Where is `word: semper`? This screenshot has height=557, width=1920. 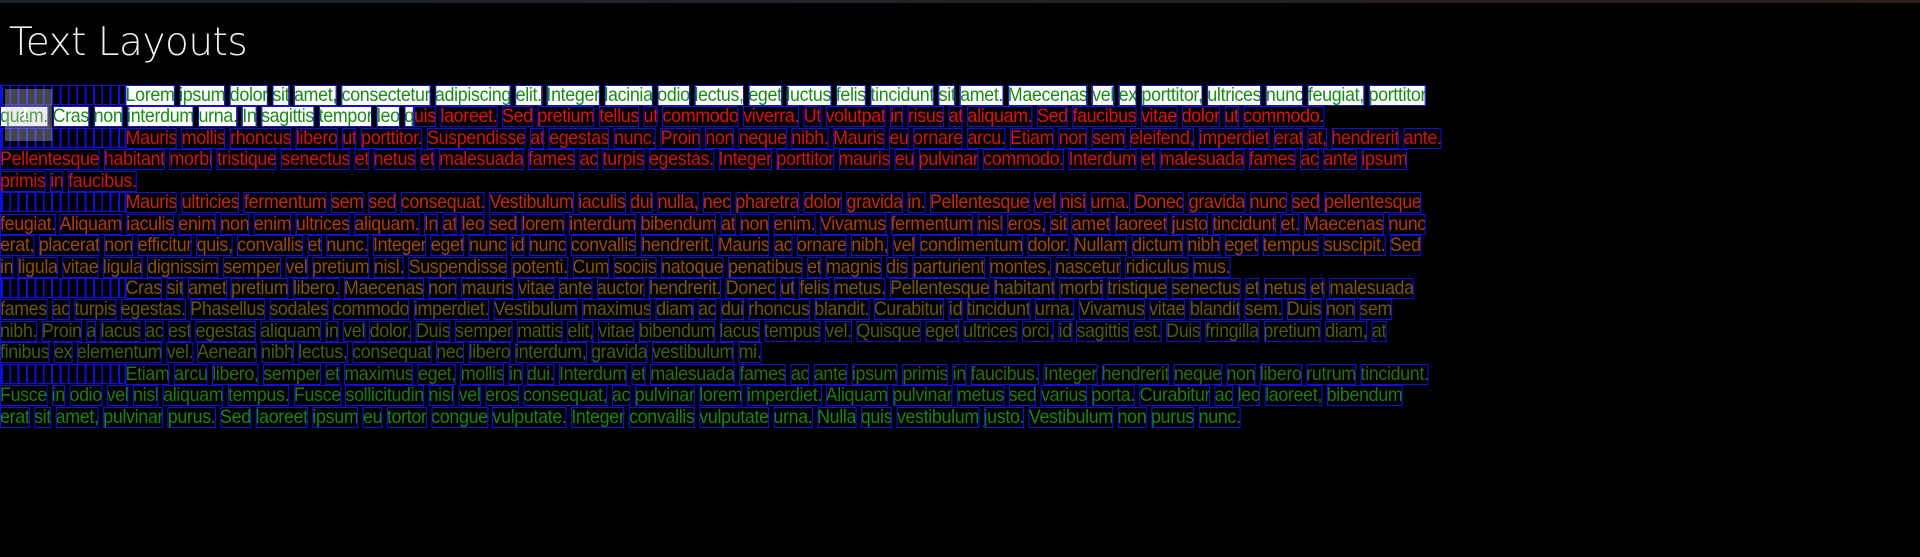
word: semper is located at coordinates (484, 331).